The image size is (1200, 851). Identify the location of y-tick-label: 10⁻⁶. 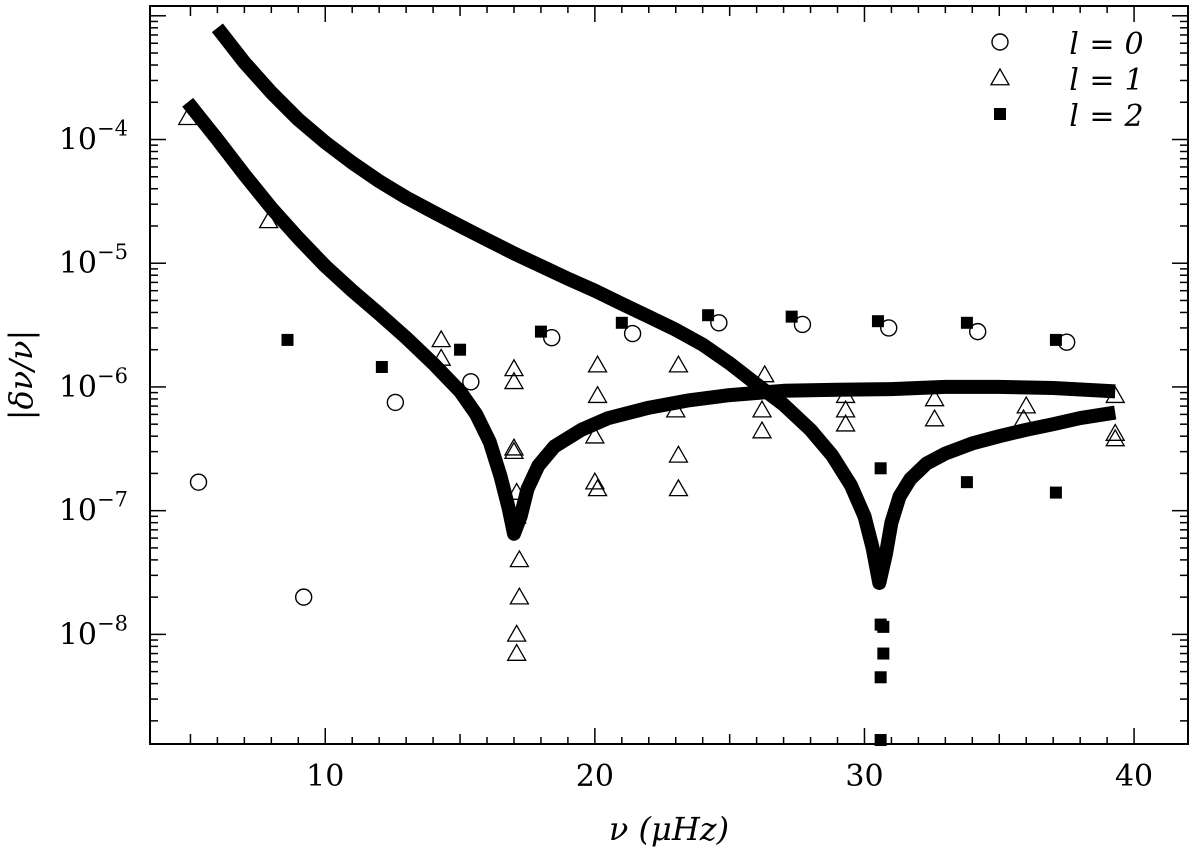
(93, 384).